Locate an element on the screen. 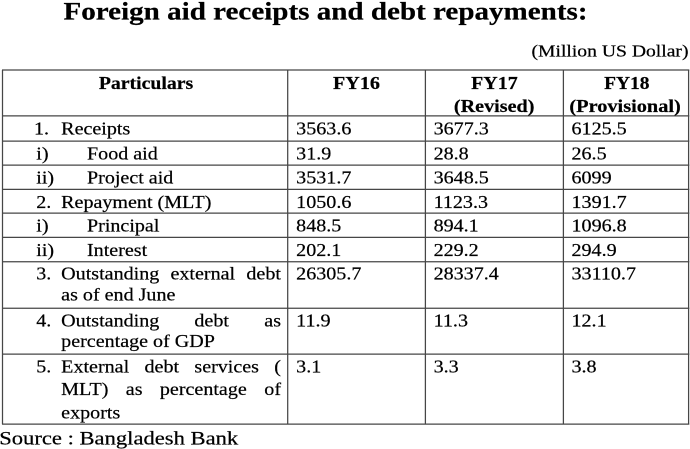  svg-text: external is located at coordinates (203, 273).